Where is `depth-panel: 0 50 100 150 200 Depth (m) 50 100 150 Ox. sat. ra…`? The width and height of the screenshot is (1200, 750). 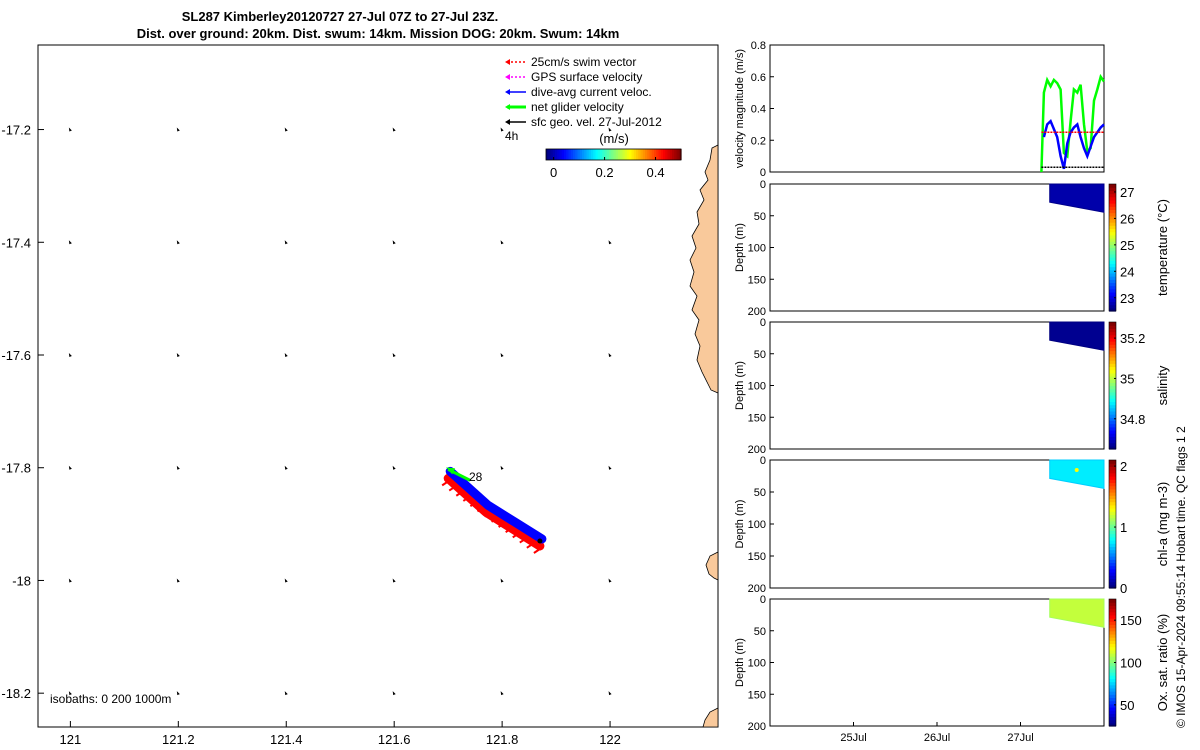 depth-panel: 0 50 100 150 200 Depth (m) 50 100 150 Ox. sat. ra… is located at coordinates (952, 669).